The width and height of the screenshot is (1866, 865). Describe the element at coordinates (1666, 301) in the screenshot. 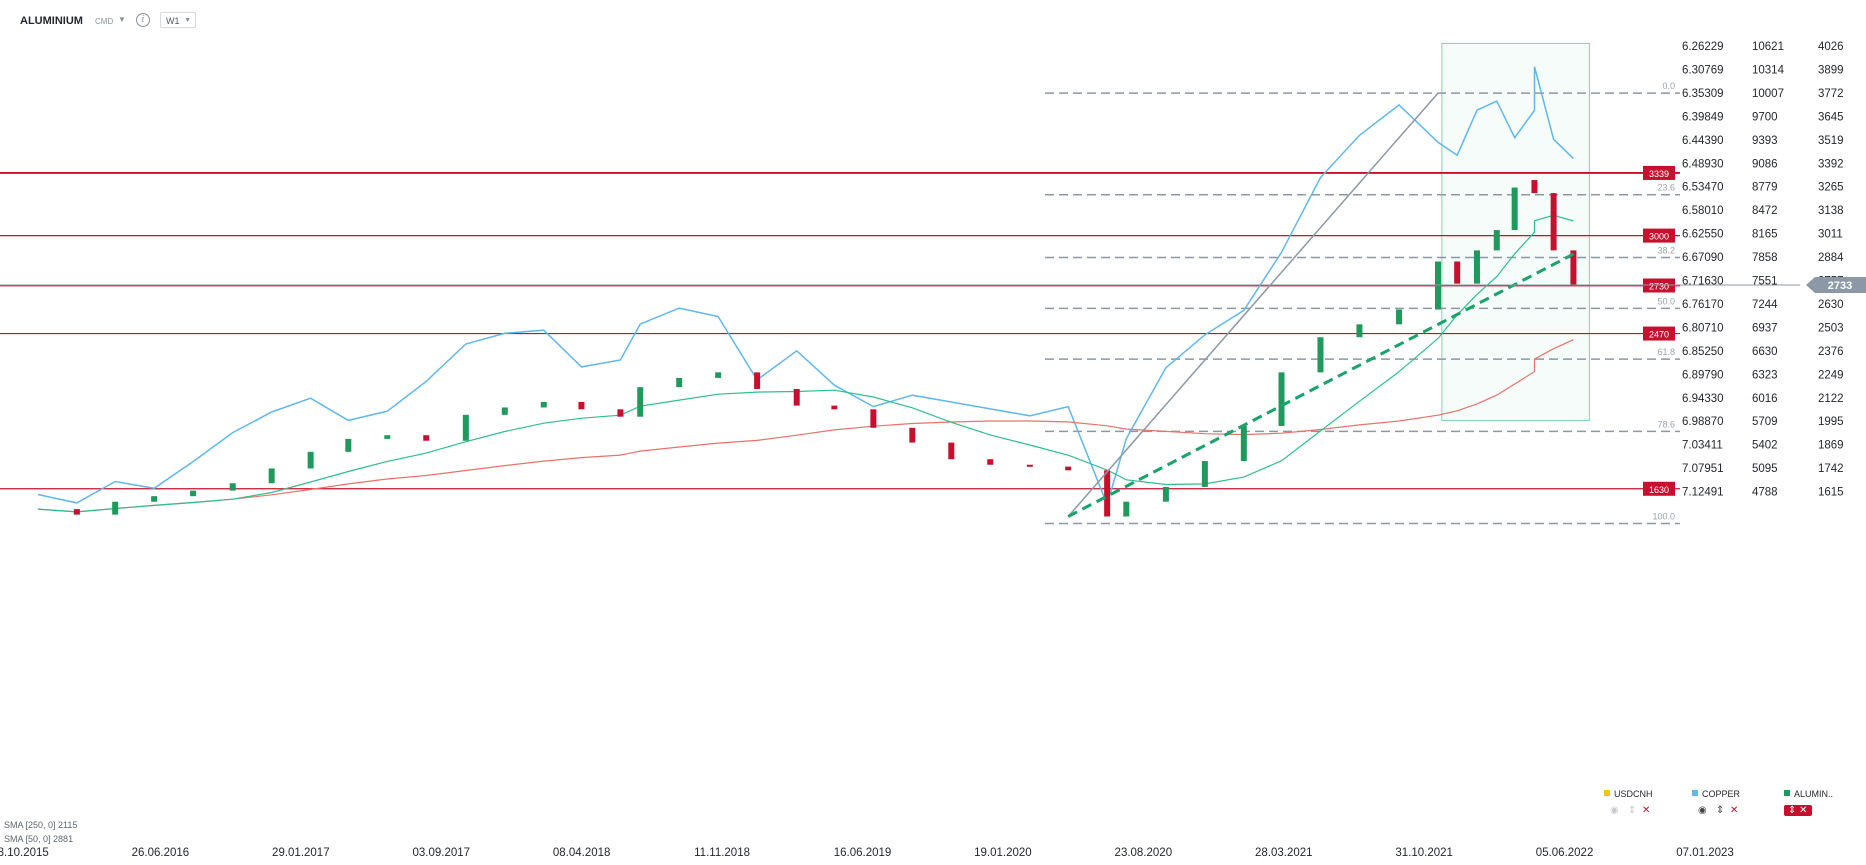

I see `fib-label-3: 50.0` at that location.